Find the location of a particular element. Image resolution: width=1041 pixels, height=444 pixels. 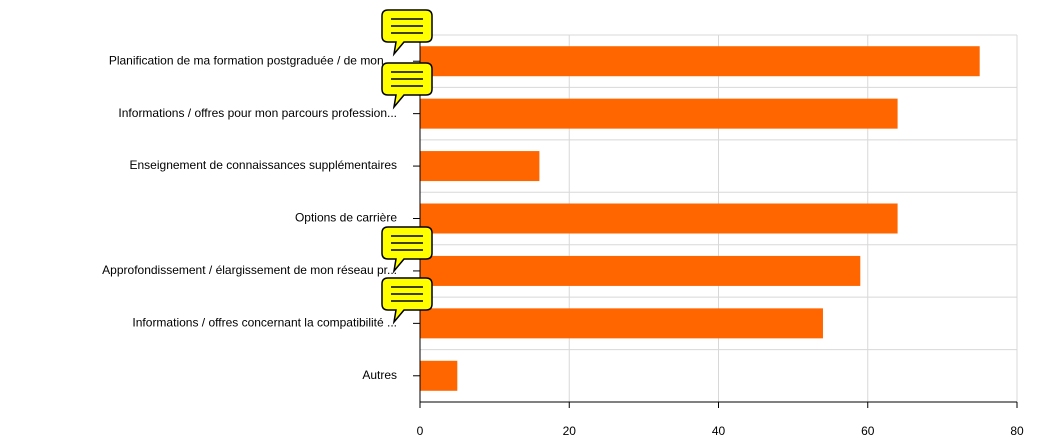

y-tick-label: Options de carrière is located at coordinates (346, 218).